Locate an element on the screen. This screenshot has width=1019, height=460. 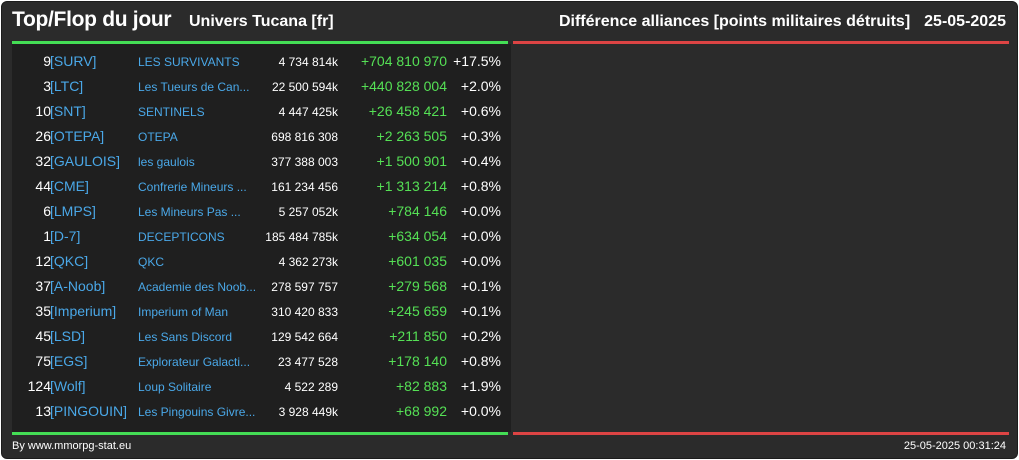
alliance-points: 129 542 664 is located at coordinates (304, 337).